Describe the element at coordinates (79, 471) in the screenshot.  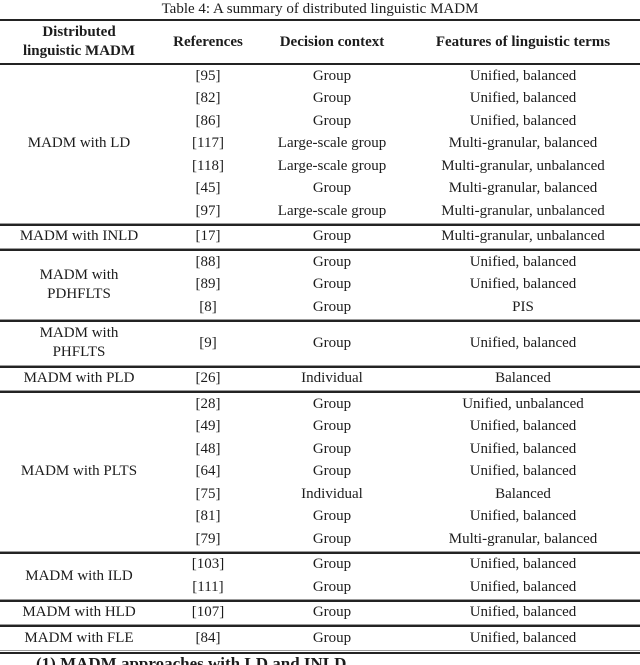
I see `section-label: MADM with PLTS` at that location.